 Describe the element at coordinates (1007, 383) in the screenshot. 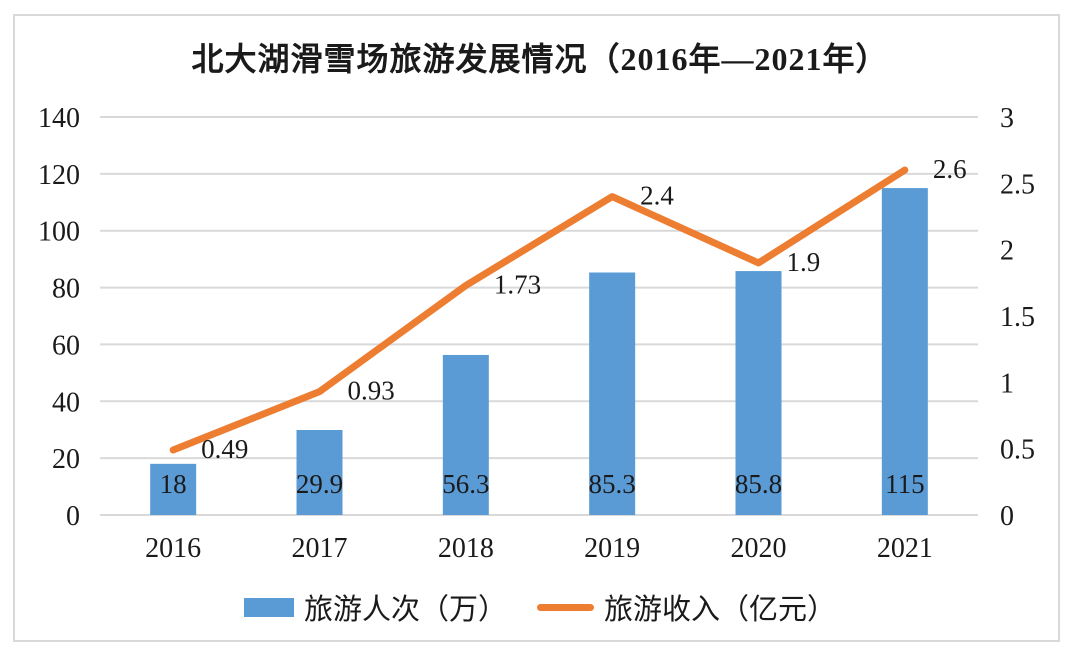

I see `right-axis-tick: 1` at that location.